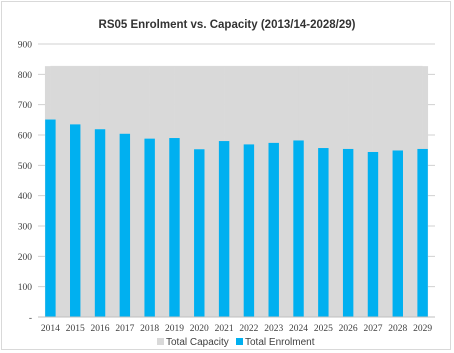 The image size is (454, 353). I want to click on y-tick-label-3: 300, so click(25, 228).